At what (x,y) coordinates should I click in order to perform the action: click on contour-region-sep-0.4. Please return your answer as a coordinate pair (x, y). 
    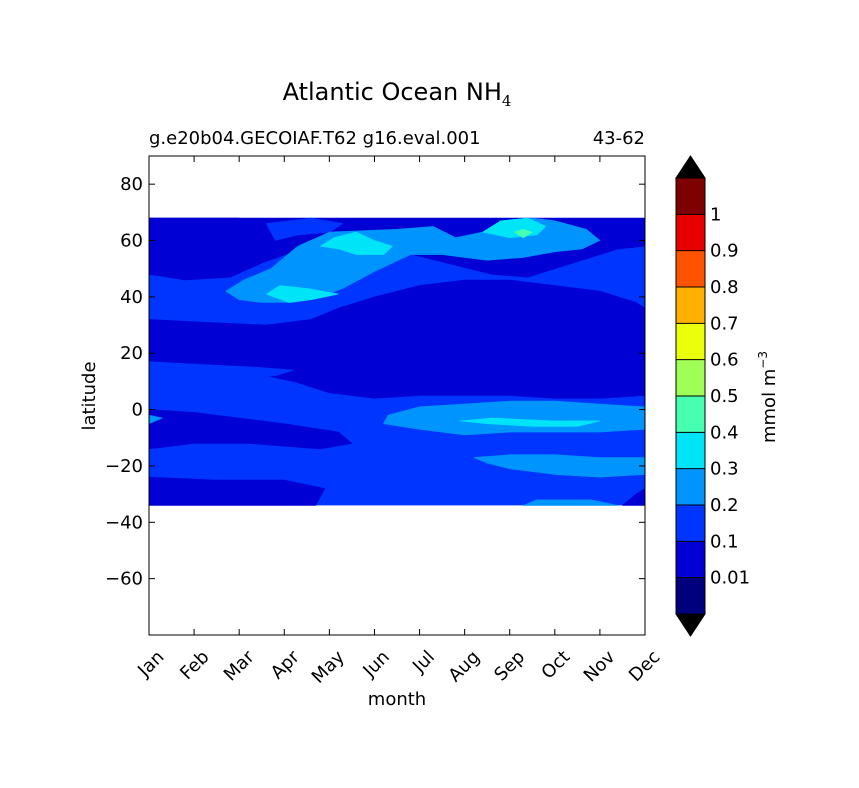
    Looking at the image, I should click on (523, 233).